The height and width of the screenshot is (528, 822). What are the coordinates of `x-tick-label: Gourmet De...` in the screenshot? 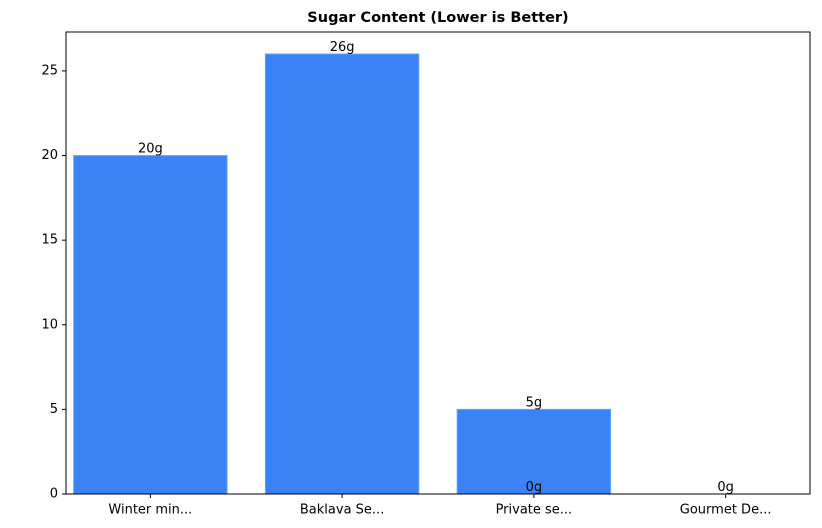 It's located at (726, 510).